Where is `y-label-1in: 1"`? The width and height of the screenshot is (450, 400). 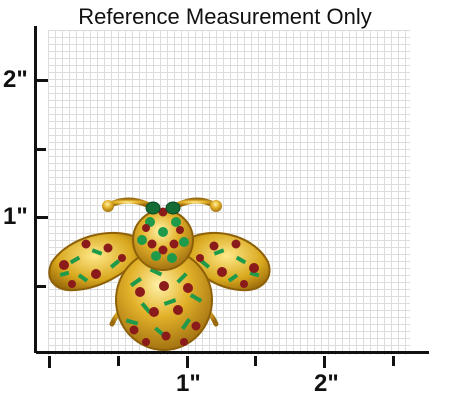
y-label-1in: 1" is located at coordinates (15, 216).